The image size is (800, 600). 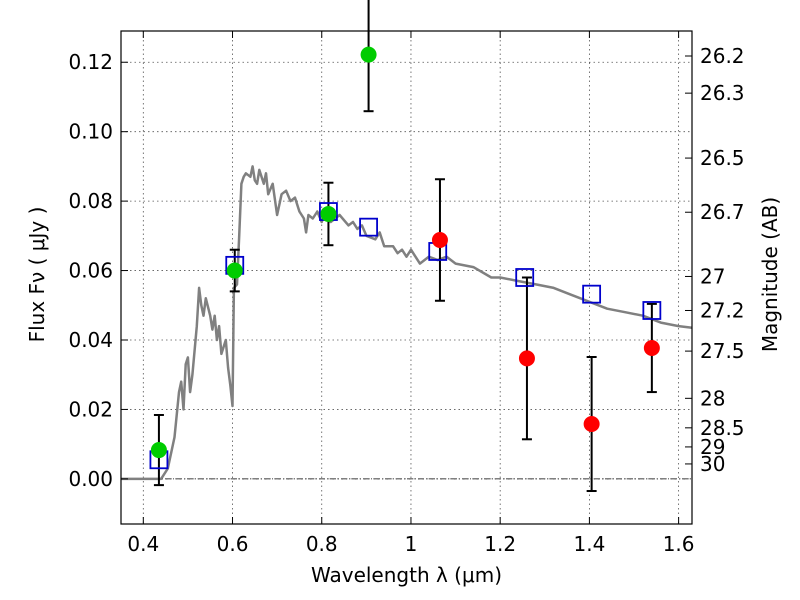 I want to click on right-tick-label-0: 26.2, so click(x=722, y=56).